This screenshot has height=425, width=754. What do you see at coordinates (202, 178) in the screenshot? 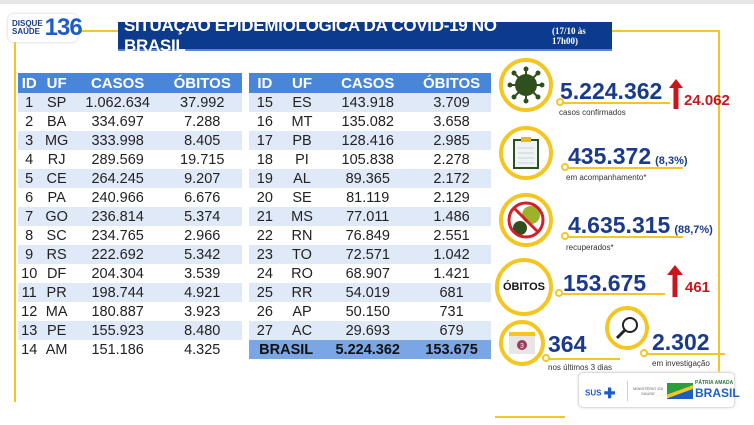
I see `table-cell: 9.207` at bounding box center [202, 178].